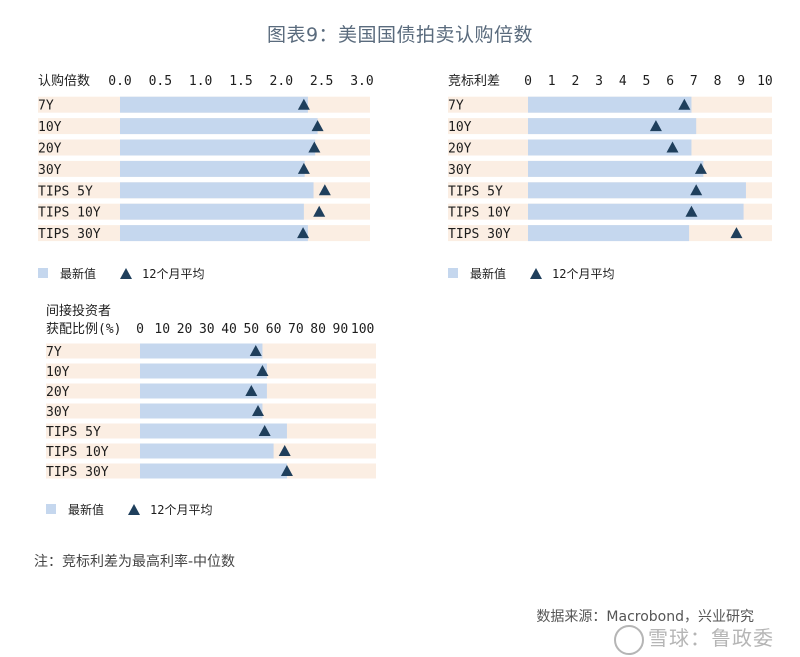  I want to click on tick-label: 1, so click(552, 81).